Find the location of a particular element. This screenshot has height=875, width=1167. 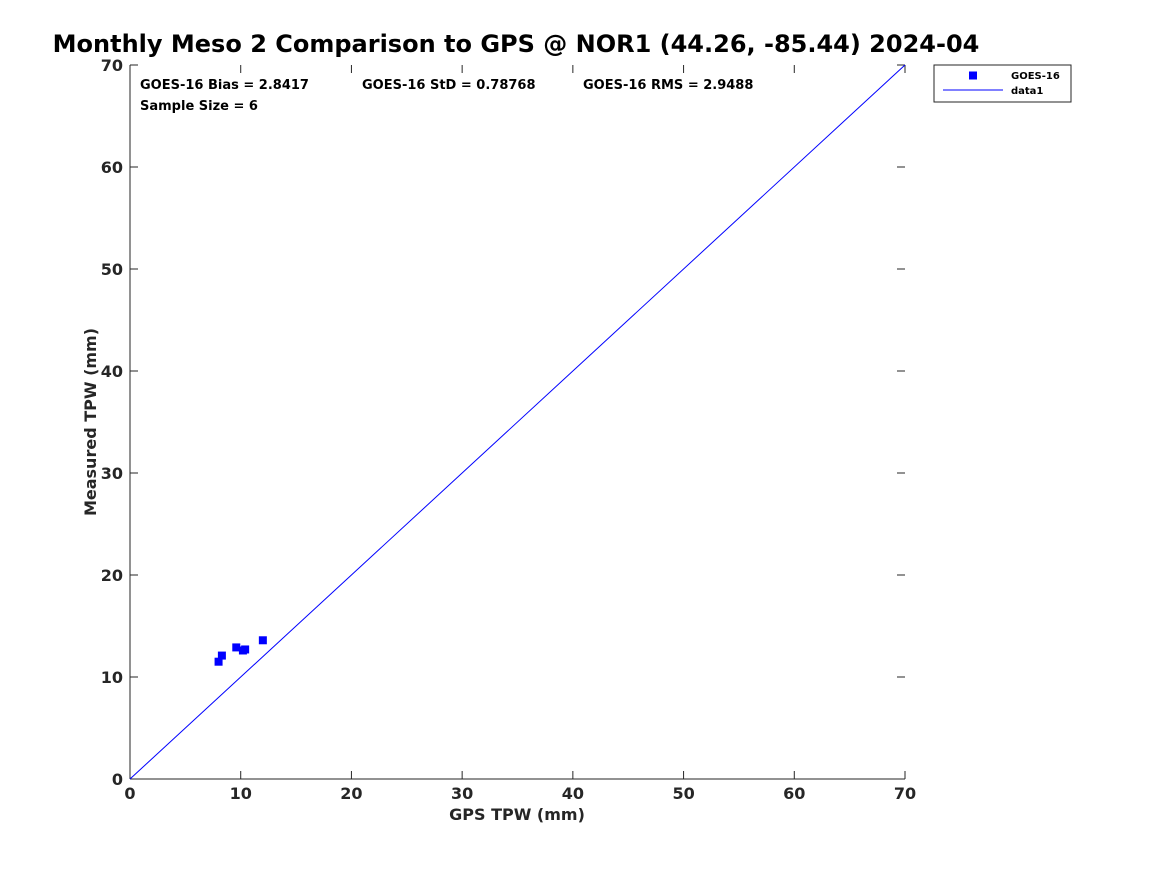

y-tick-label: 40 is located at coordinates (112, 371).